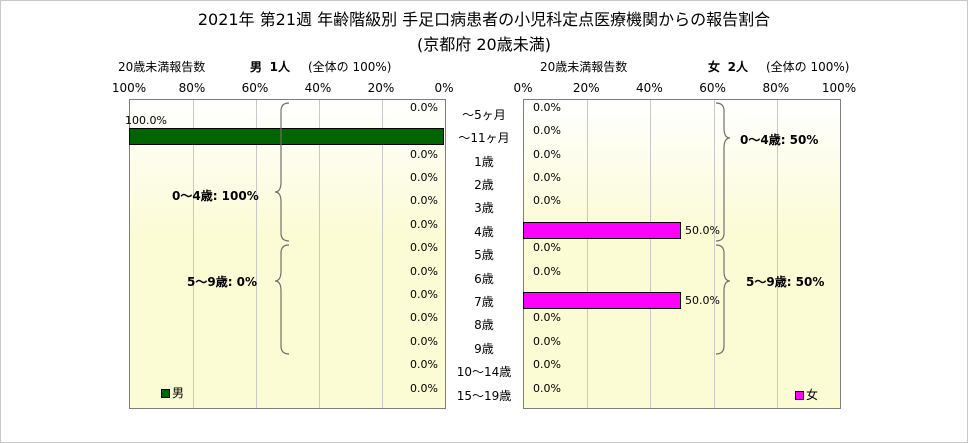 The image size is (968, 443). What do you see at coordinates (484, 255) in the screenshot?
I see `category-label: 5歳` at bounding box center [484, 255].